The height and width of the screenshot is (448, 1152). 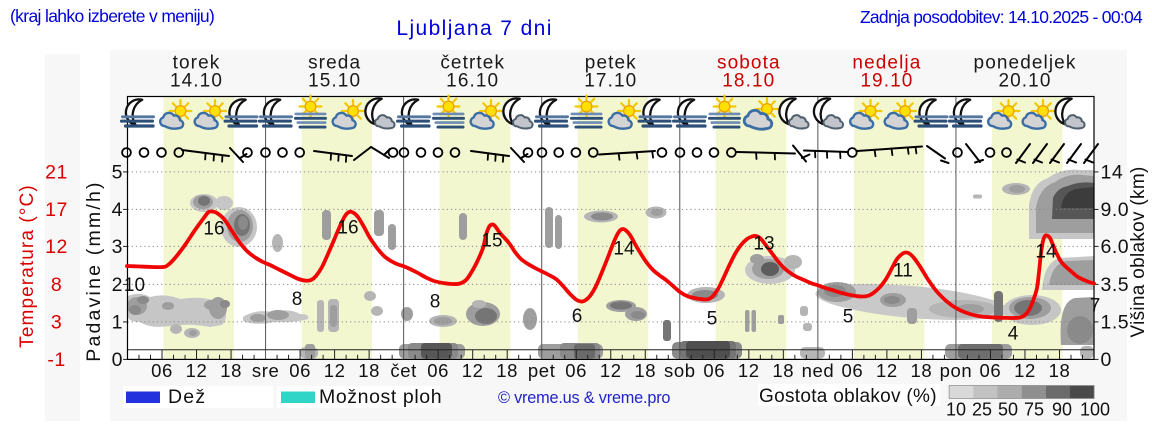 What do you see at coordinates (903, 271) in the screenshot?
I see `svg-text: 11` at bounding box center [903, 271].